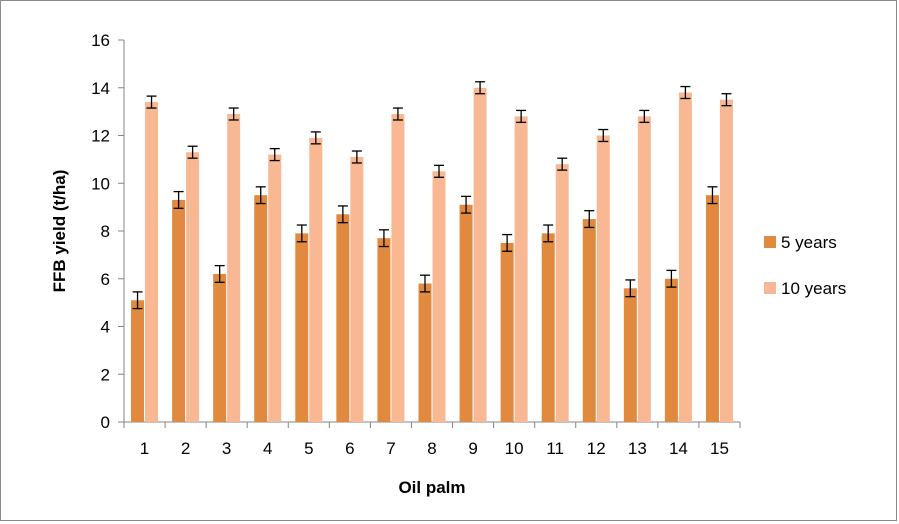  What do you see at coordinates (472, 448) in the screenshot?
I see `x-tick-label: 9` at bounding box center [472, 448].